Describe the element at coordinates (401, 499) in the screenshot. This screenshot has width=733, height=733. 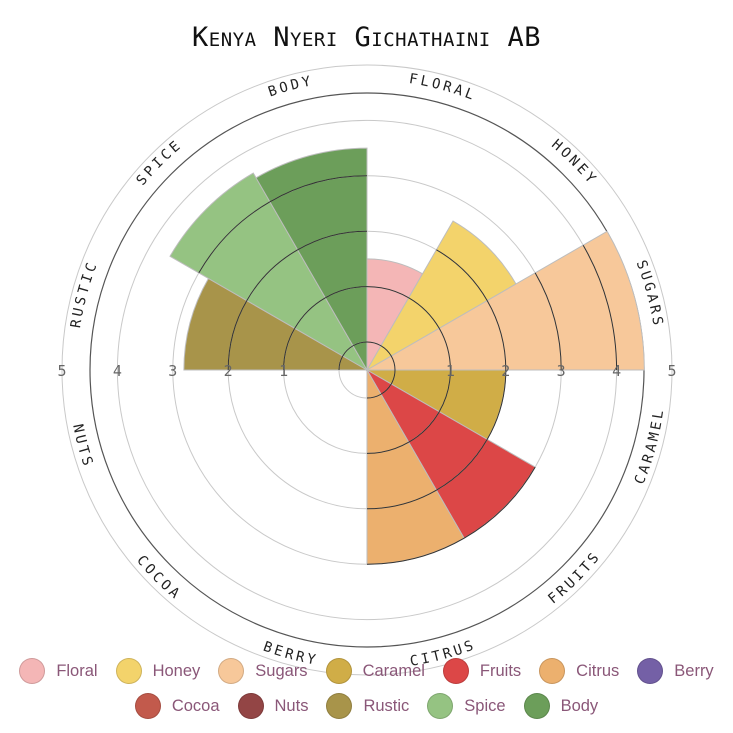
I see `grid-arc-2-citrus` at that location.